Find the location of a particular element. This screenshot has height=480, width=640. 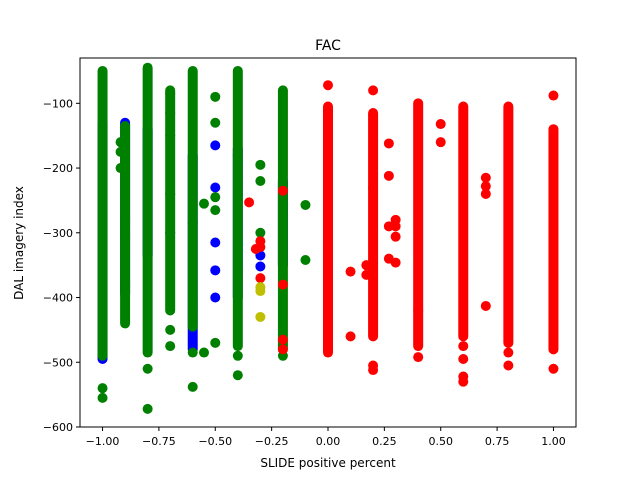

x-tick-label: −1.00 is located at coordinates (103, 441).